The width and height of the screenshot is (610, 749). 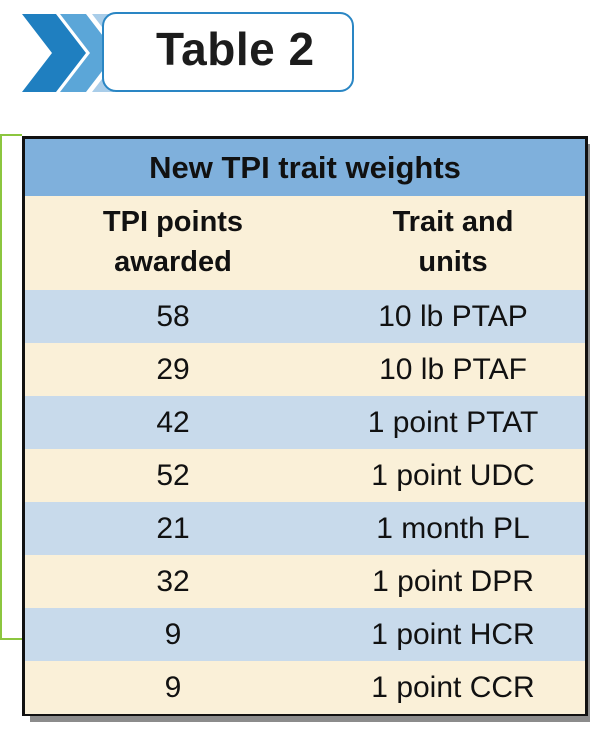 I want to click on column-header-points: TPI points awarded, so click(x=173, y=242).